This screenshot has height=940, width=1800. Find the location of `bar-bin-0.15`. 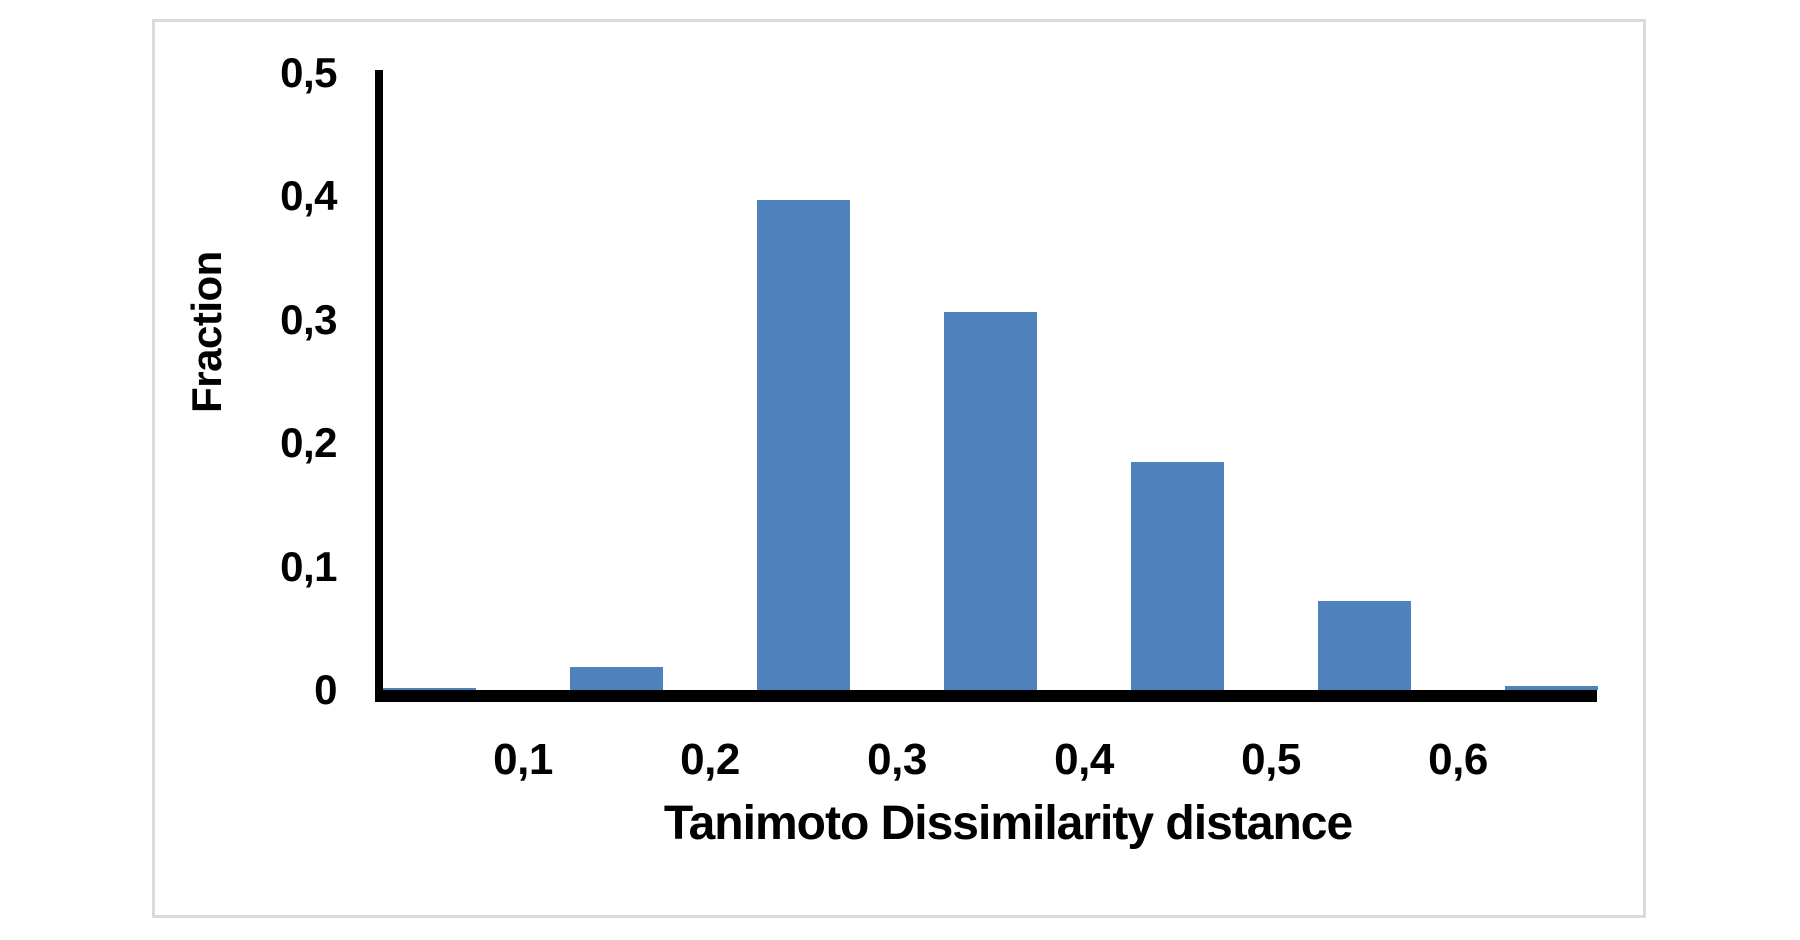

bar-bin-0.15 is located at coordinates (616, 678).